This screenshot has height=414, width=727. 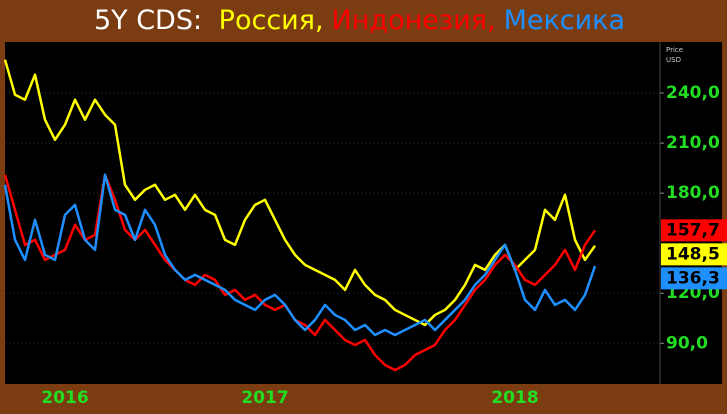 I want to click on legend-entry: Индонезия,, so click(x=413, y=20).